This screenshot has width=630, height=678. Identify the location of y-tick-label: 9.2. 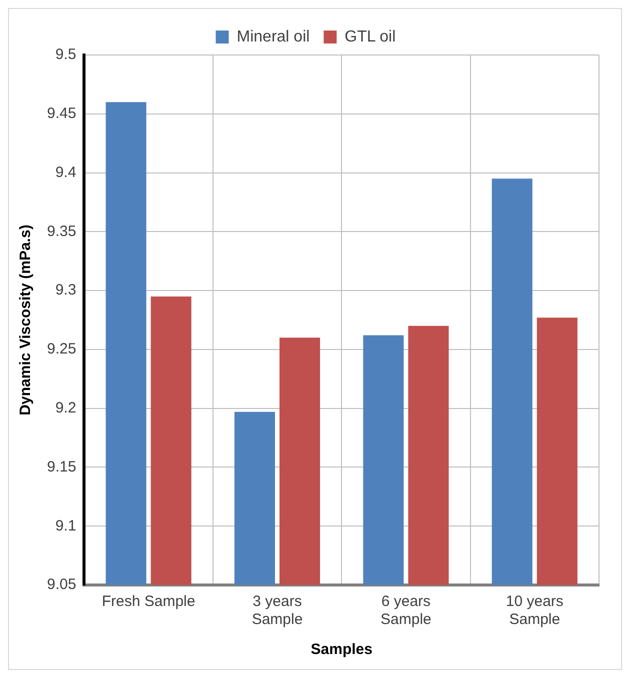
(65, 407).